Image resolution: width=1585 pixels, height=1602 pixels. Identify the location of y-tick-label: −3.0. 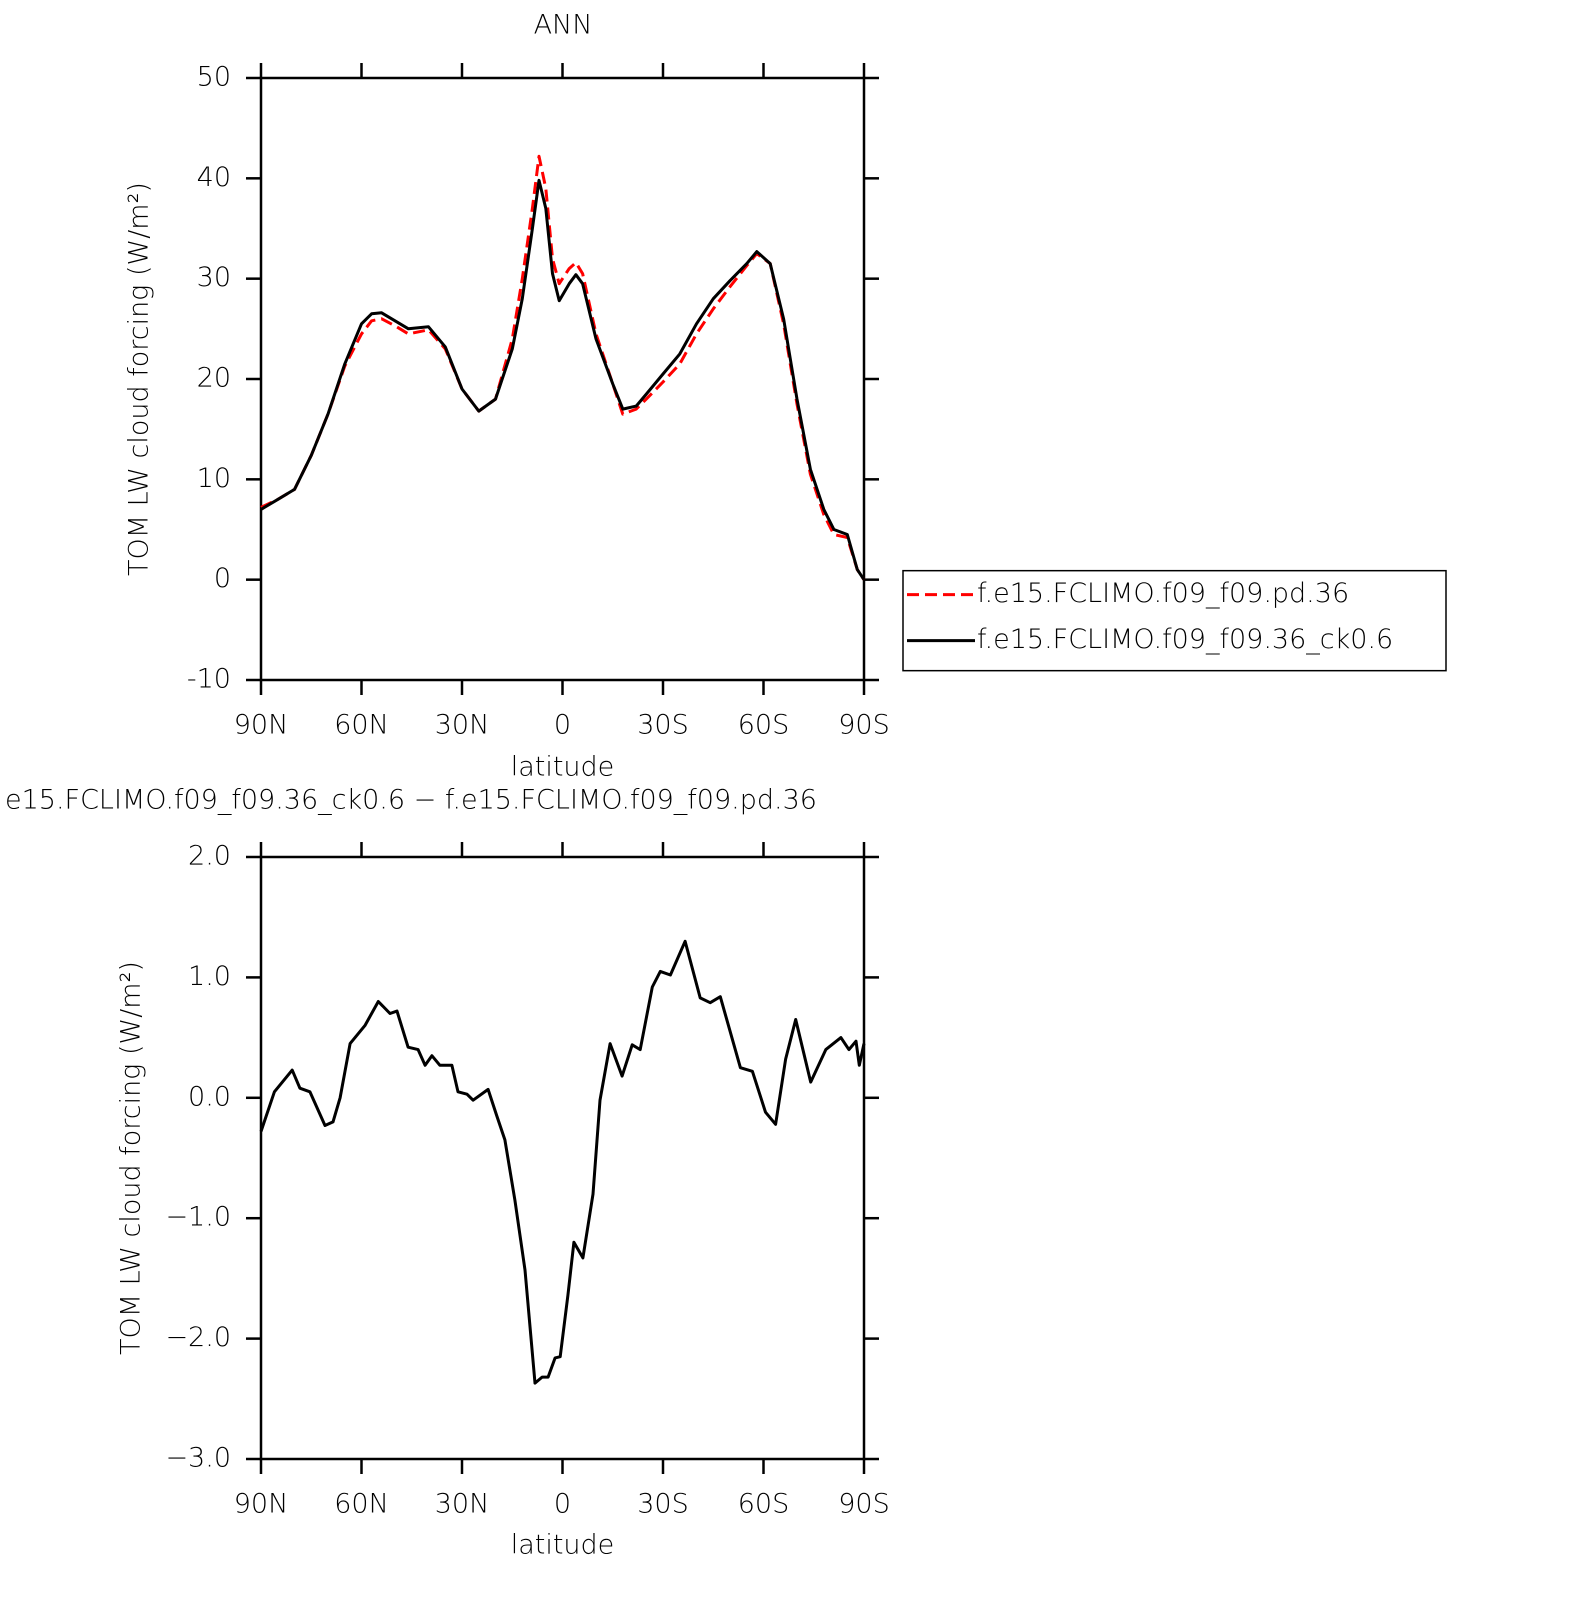
(198, 1458).